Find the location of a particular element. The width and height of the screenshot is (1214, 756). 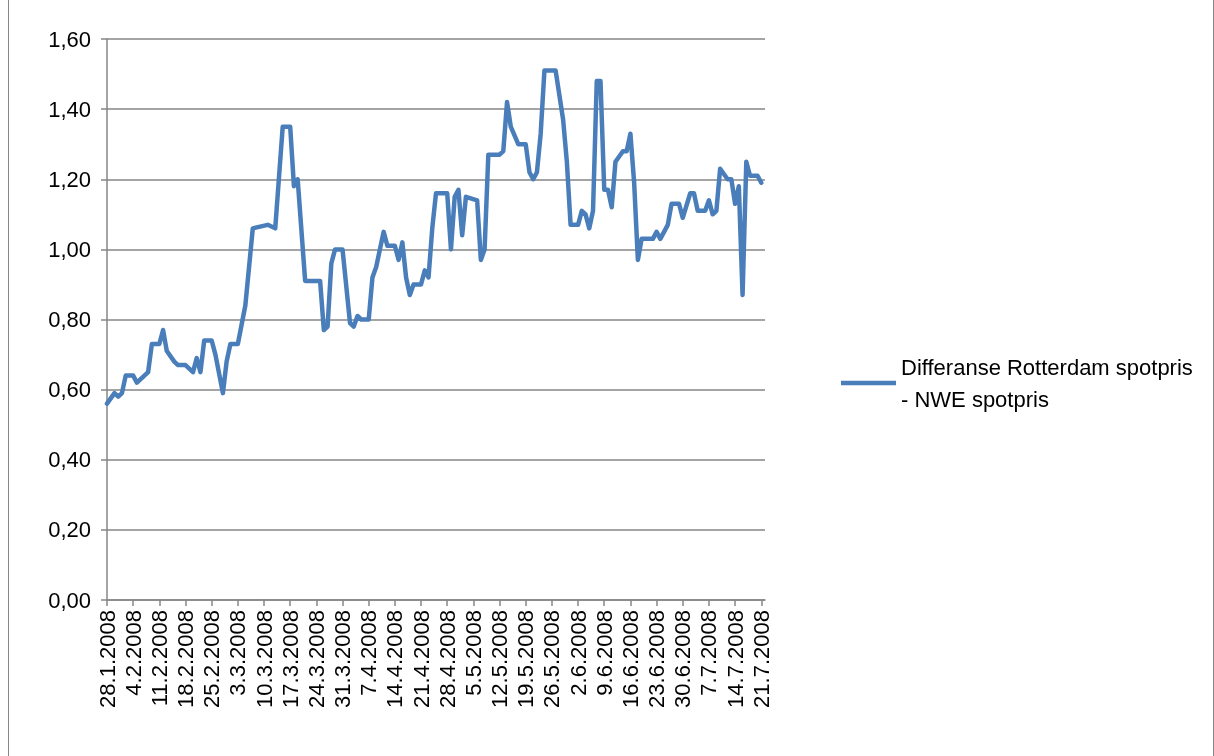

x-tick-label: 9.6.2008 is located at coordinates (604, 653).